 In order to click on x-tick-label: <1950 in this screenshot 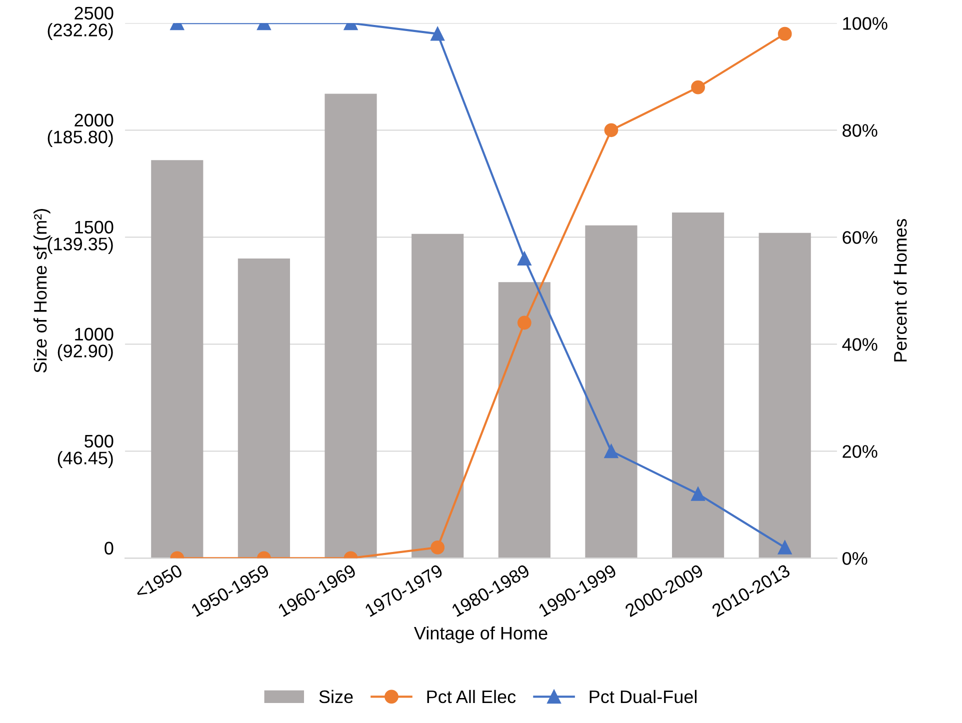, I will do `click(159, 582)`.